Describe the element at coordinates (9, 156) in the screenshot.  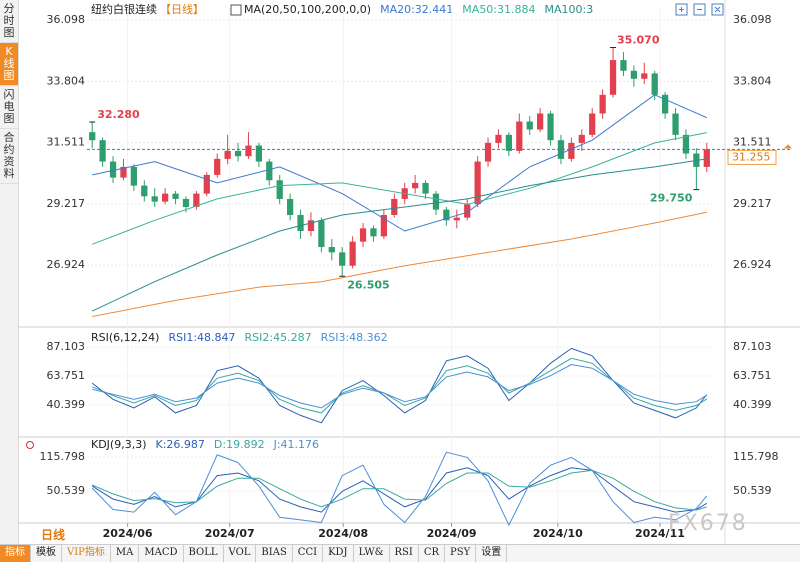
I see `side-tab: 合约资料` at that location.